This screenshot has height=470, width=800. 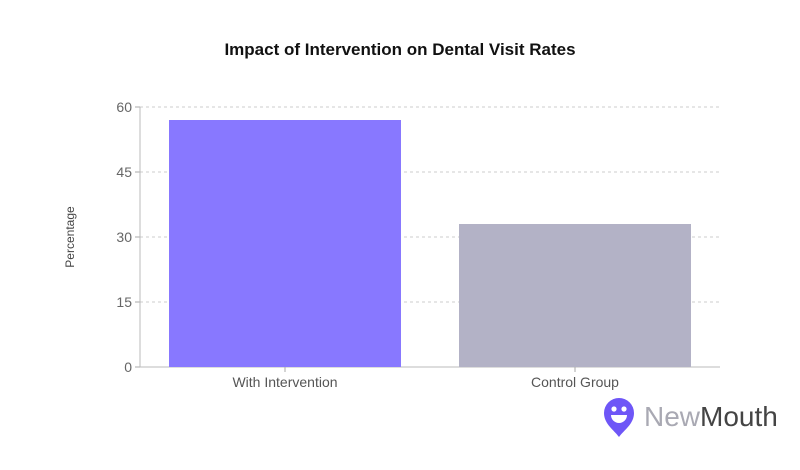 What do you see at coordinates (672, 416) in the screenshot?
I see `logo-text-new: New` at bounding box center [672, 416].